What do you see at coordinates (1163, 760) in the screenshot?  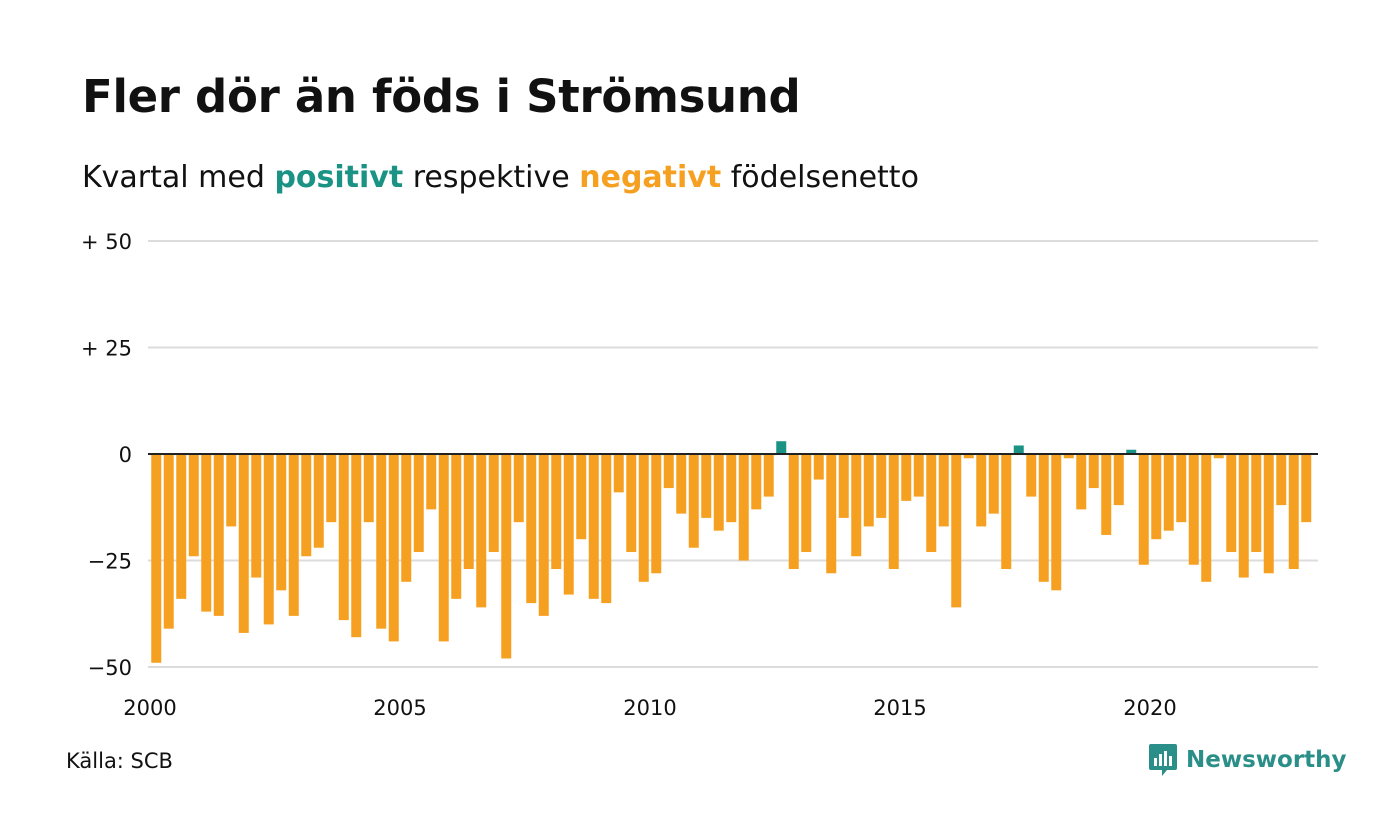 I see `newsworthy-logo-icon` at bounding box center [1163, 760].